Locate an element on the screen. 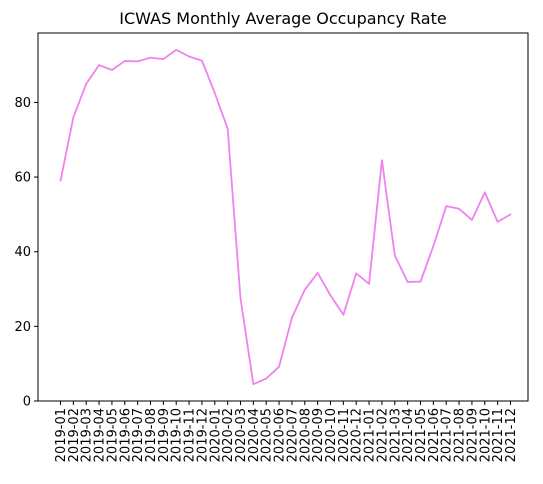 The height and width of the screenshot is (484, 543). y-axis: 0 20 40 60 80 is located at coordinates (26, 253).